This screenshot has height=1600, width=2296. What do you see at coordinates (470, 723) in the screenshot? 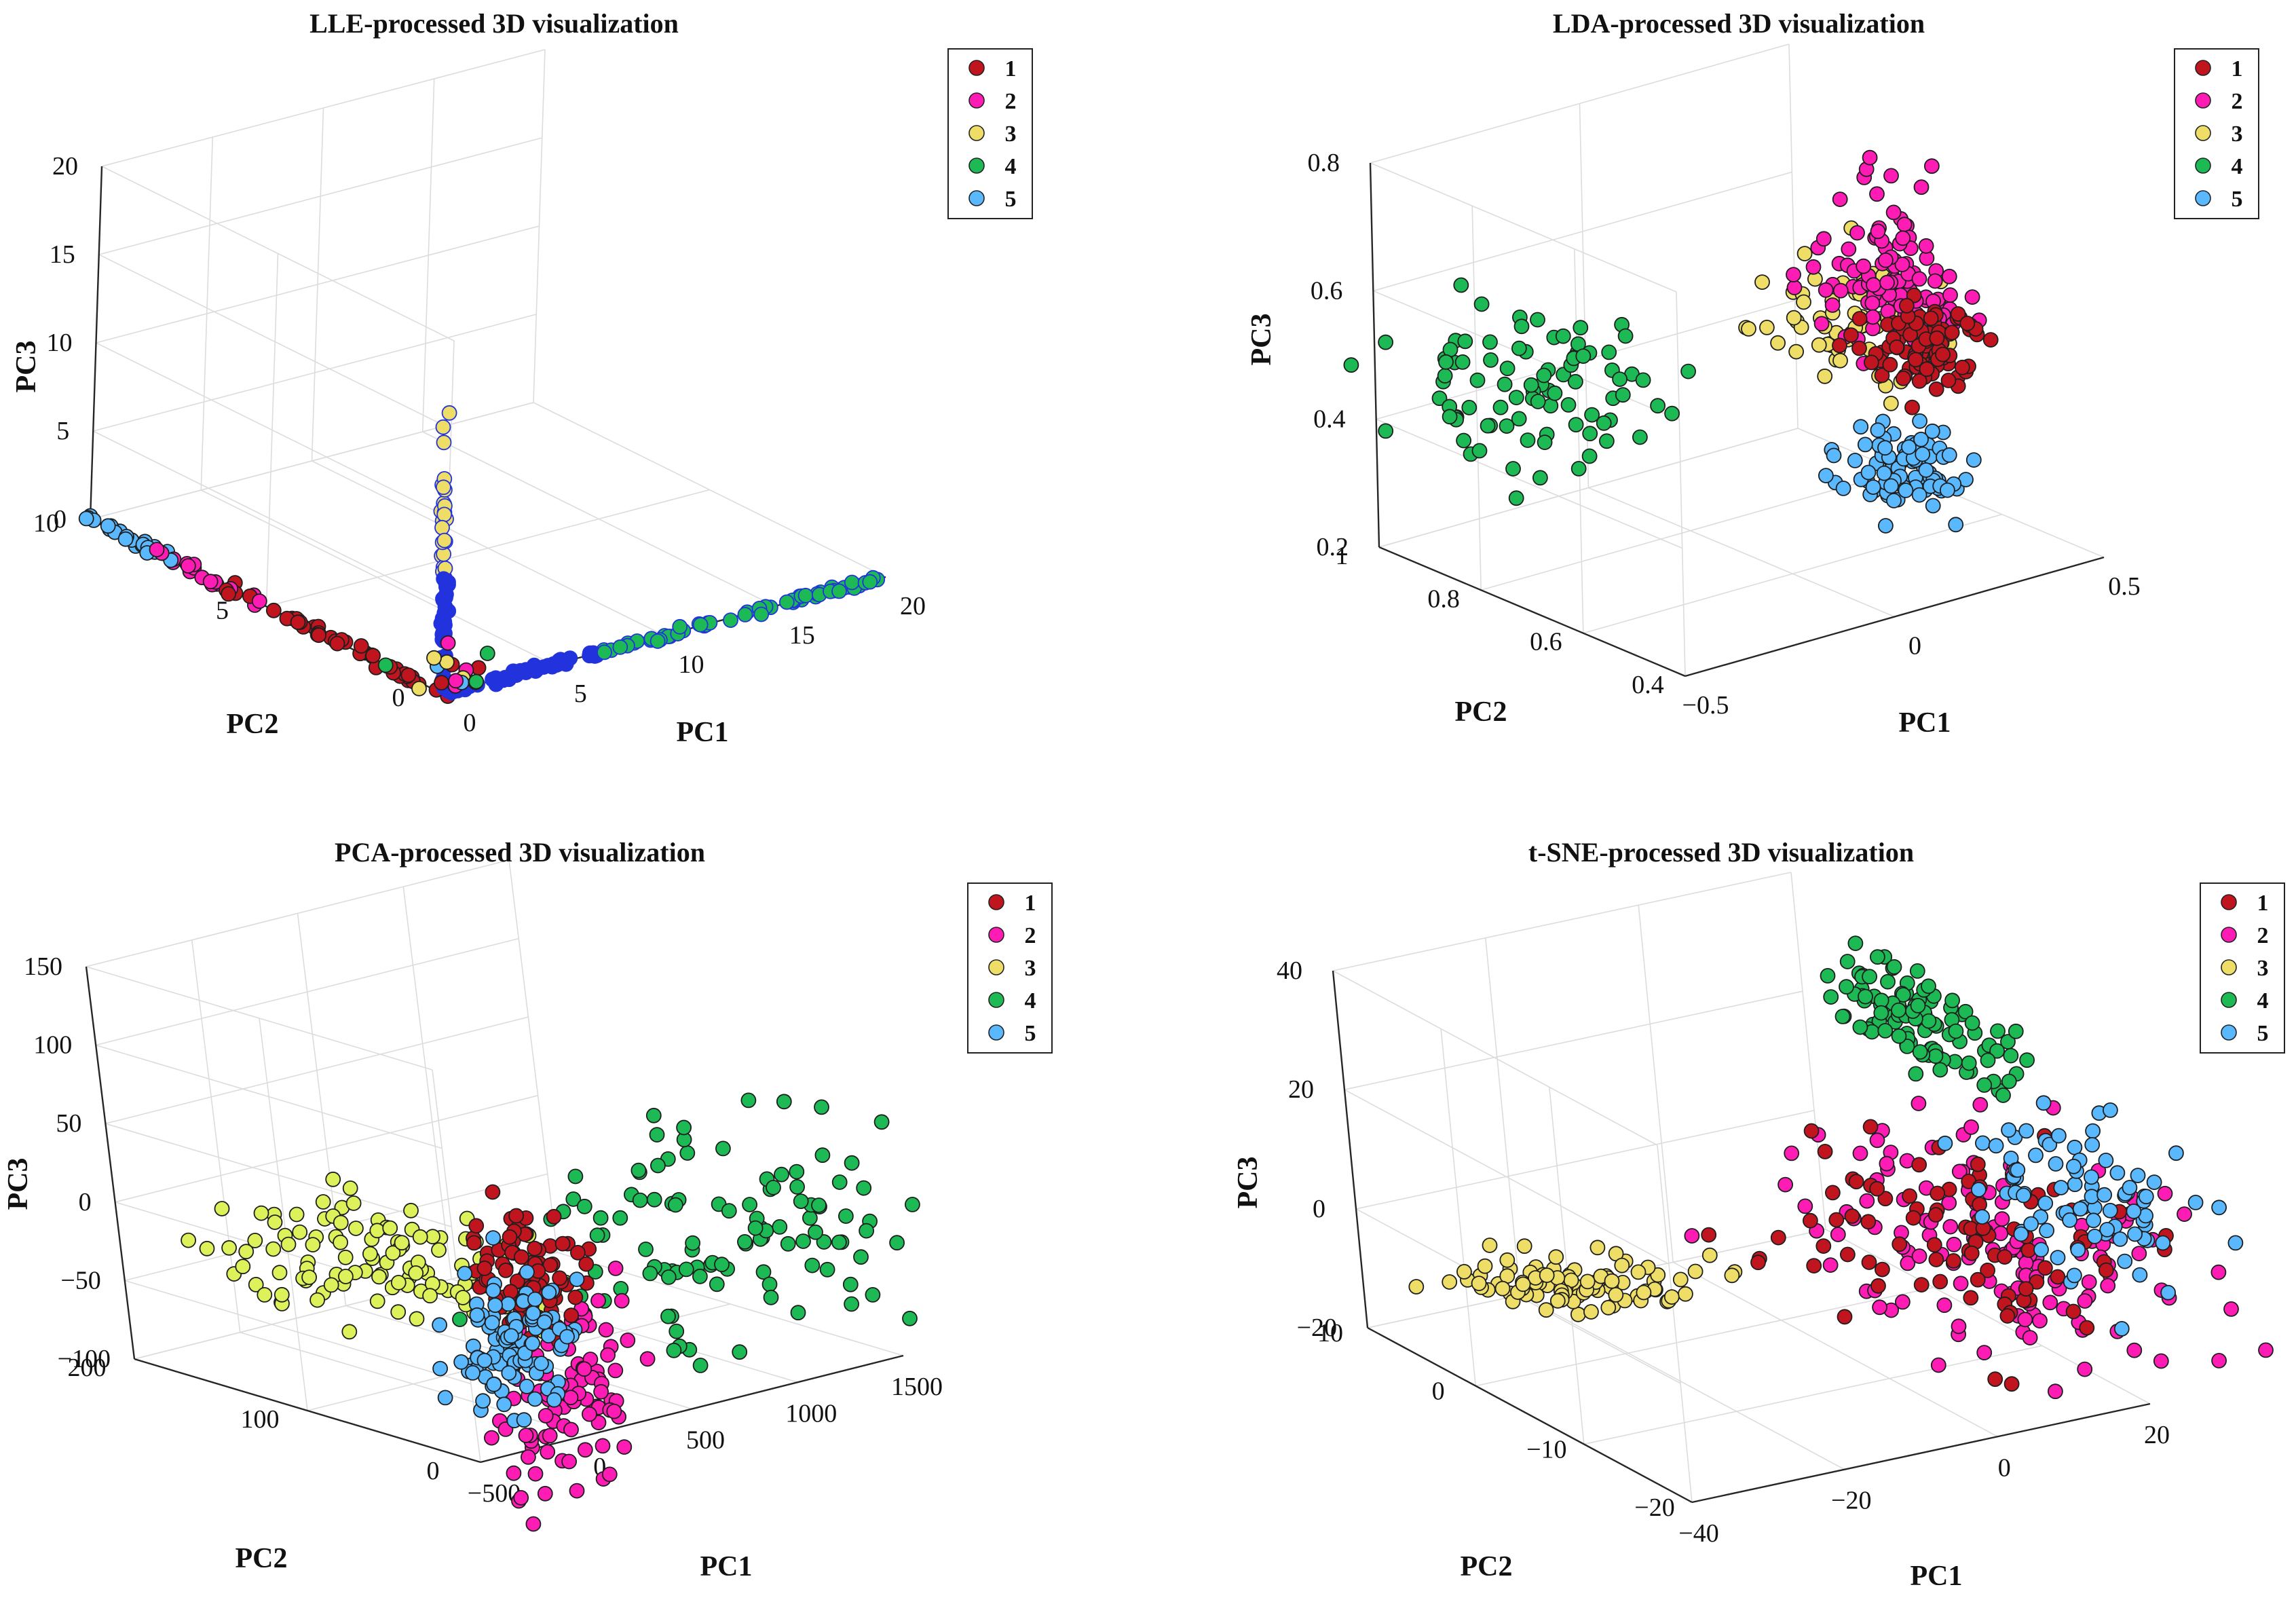
I see `x-tick-label: 0` at bounding box center [470, 723].